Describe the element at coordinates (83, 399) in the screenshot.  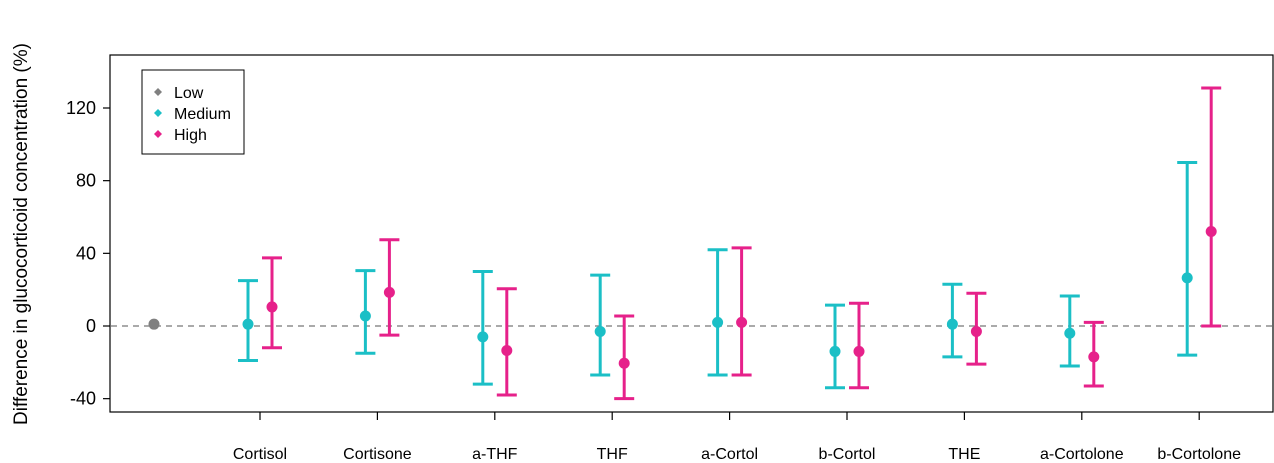
I see `y-tick-label: -40` at that location.